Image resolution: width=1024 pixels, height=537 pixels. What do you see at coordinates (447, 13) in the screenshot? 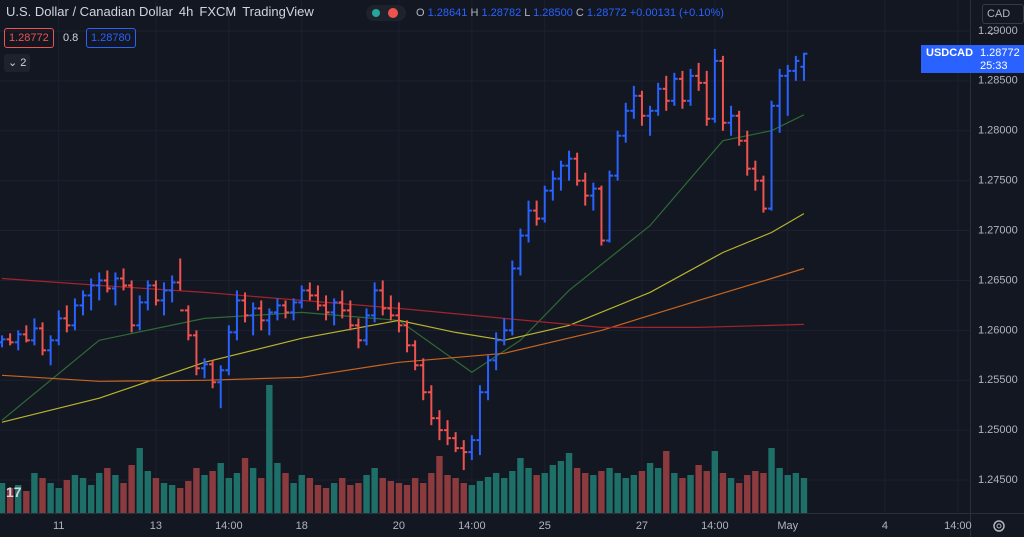
I see `ohlc-value: 1.28641` at bounding box center [447, 13].